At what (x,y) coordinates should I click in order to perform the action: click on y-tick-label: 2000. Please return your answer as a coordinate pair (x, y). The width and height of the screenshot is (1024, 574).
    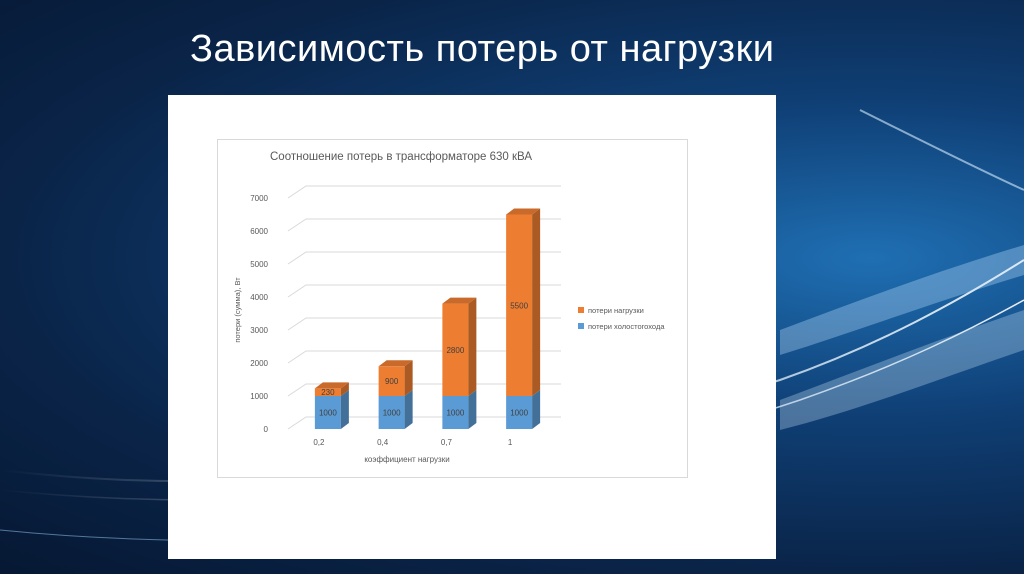
    Looking at the image, I should click on (259, 363).